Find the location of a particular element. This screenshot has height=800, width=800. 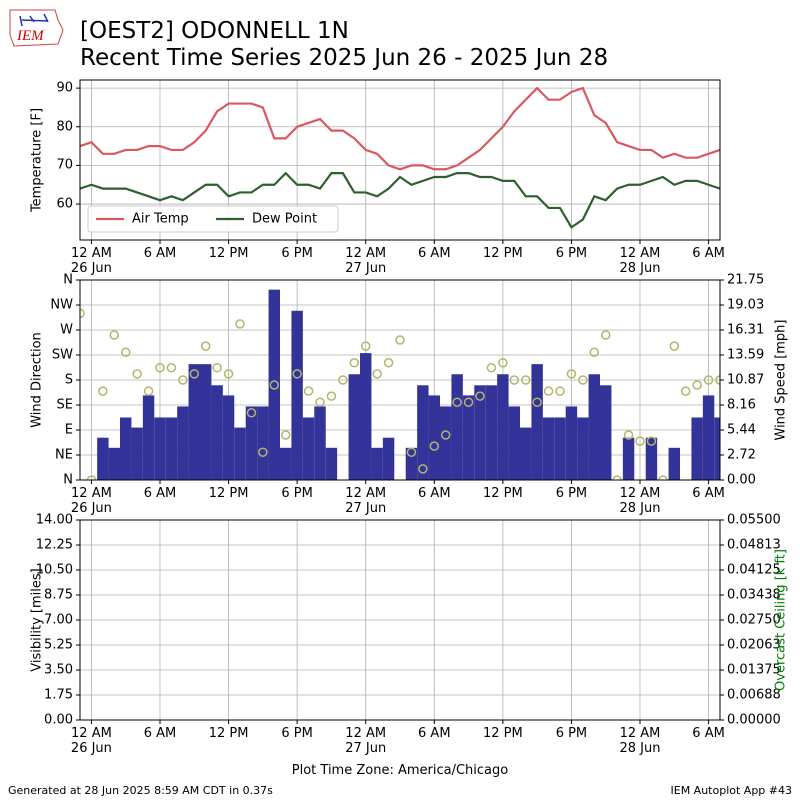

y-axis-label: Wind Direction is located at coordinates (37, 380).